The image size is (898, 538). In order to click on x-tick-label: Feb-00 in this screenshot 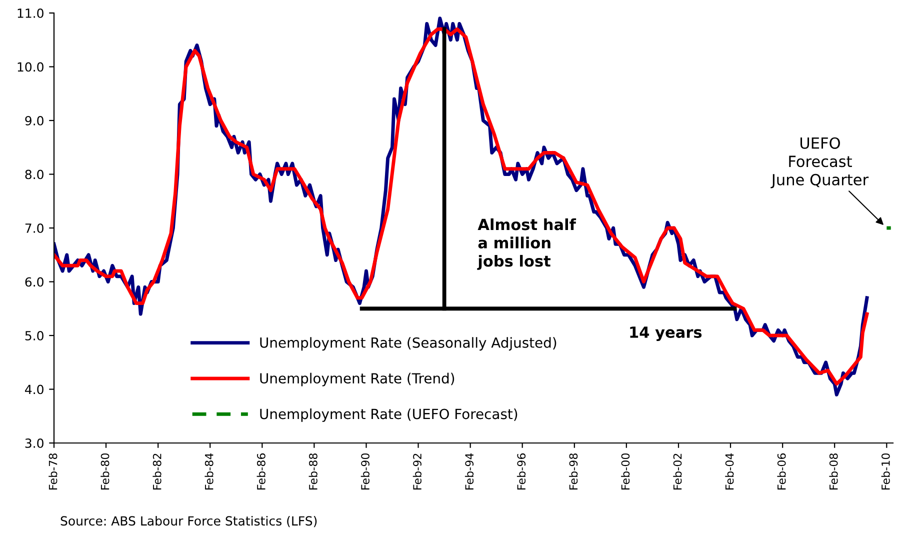, I will do `click(625, 471)`.